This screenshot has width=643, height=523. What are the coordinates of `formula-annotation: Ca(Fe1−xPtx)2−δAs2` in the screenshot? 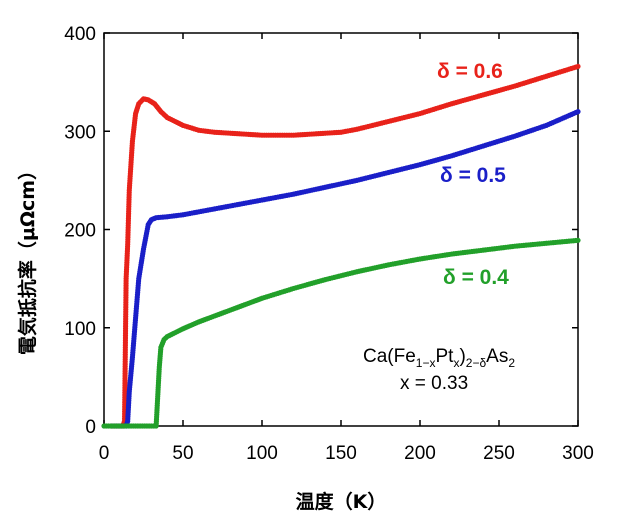 It's located at (439, 358).